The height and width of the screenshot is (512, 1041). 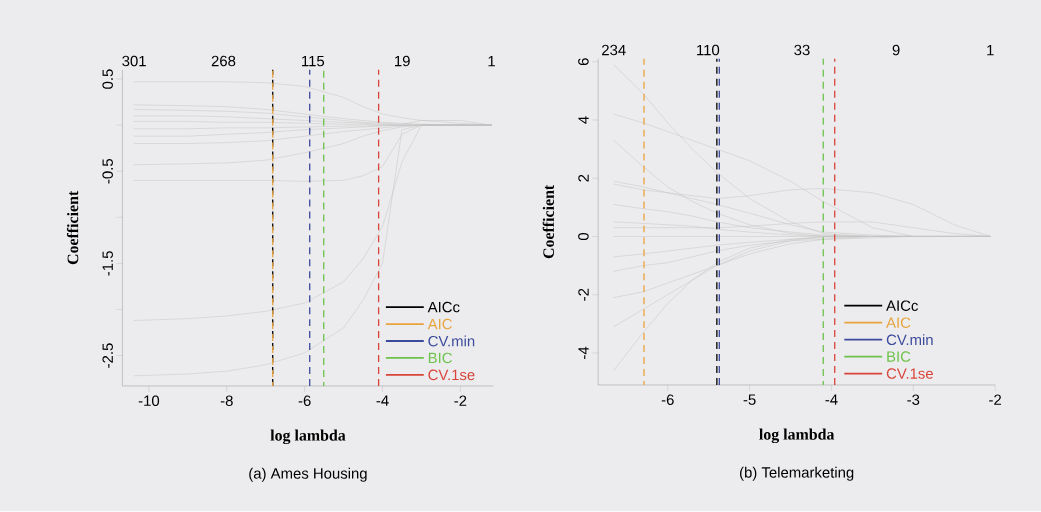 I want to click on y-tick-label: -4, so click(x=583, y=353).